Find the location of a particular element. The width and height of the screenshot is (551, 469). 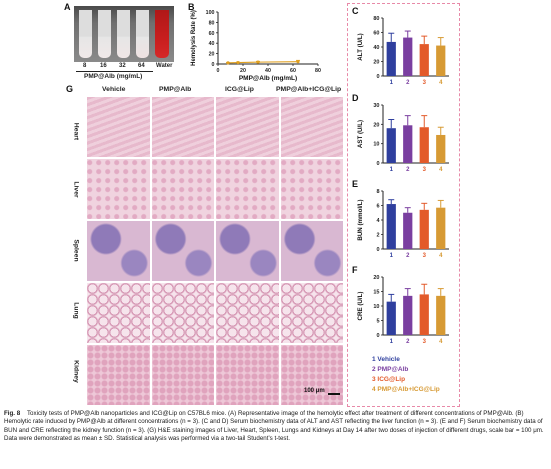

alt-chart: 0 20 40 60 80 ALT (U/L) 1 2 3 4 is located at coordinates (403, 51).